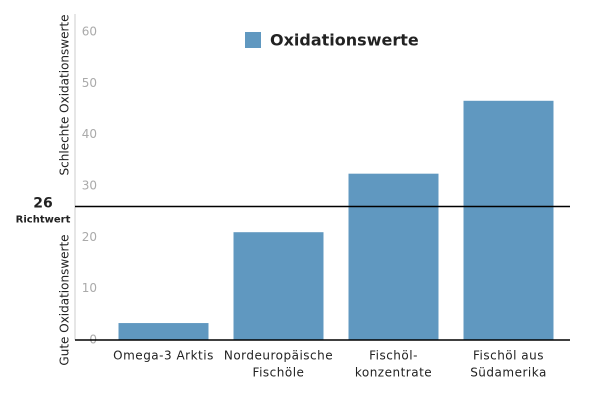 The width and height of the screenshot is (600, 400). Describe the element at coordinates (65, 95) in the screenshot. I see `y-label-high: Schlechte Oxidationswerte` at that location.